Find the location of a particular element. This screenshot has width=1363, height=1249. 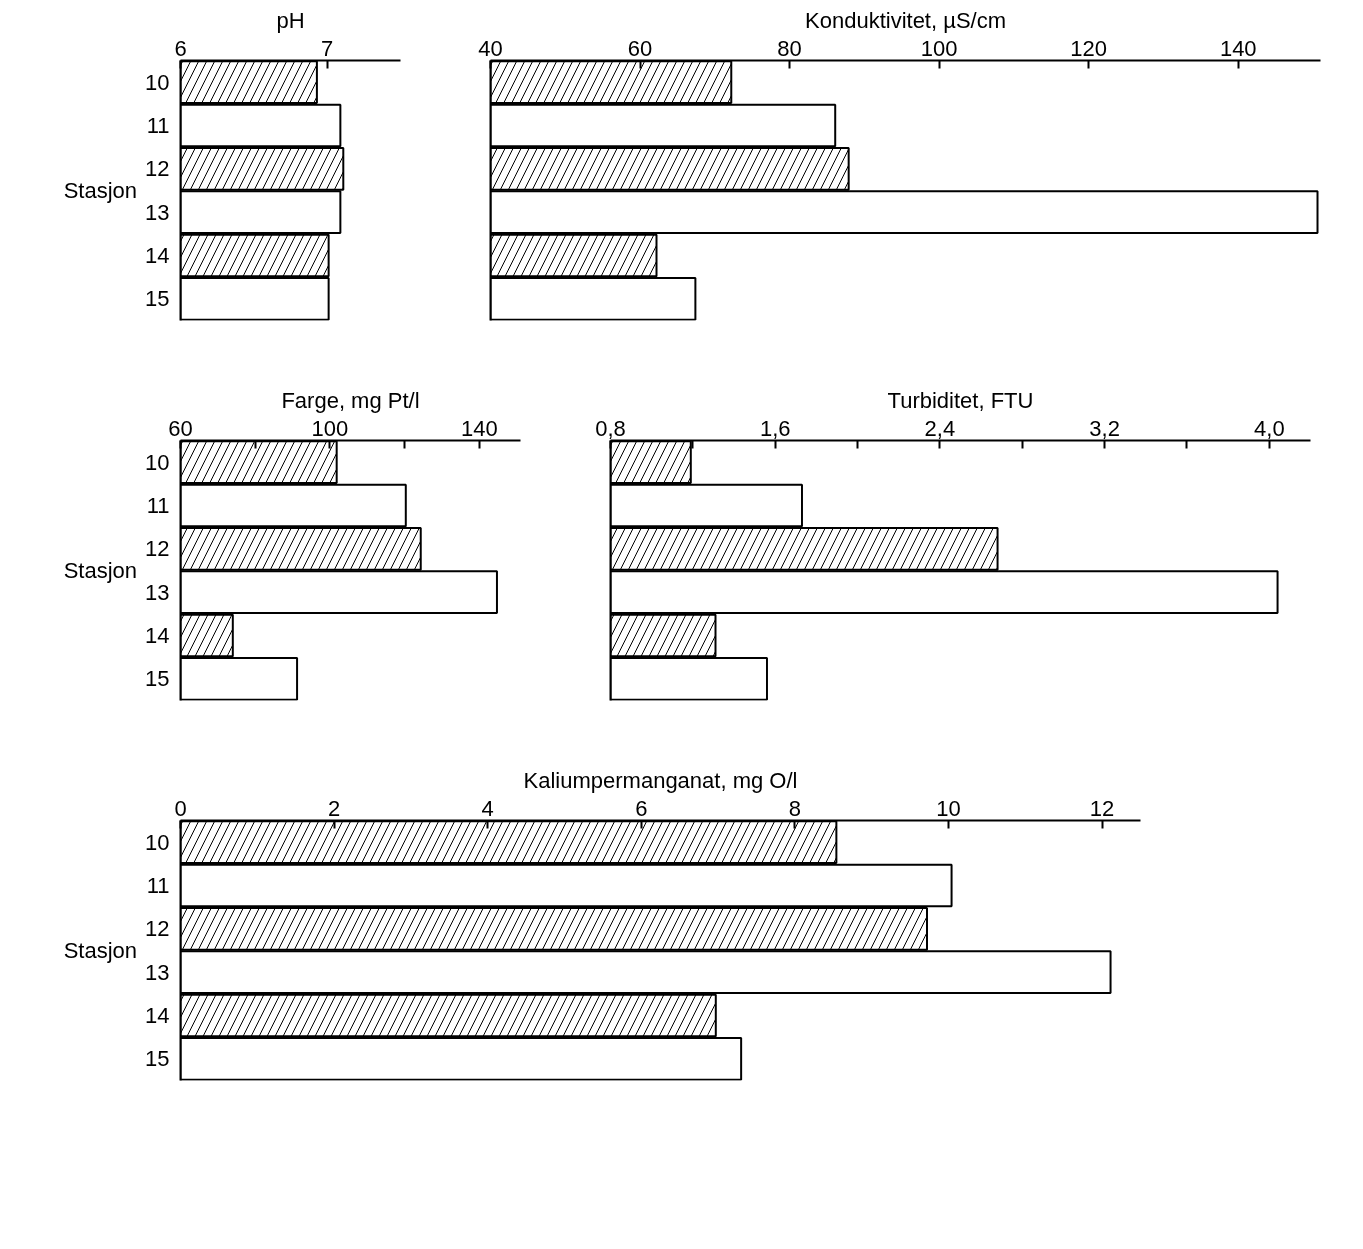

x-tick-label: 0 is located at coordinates (180, 808).